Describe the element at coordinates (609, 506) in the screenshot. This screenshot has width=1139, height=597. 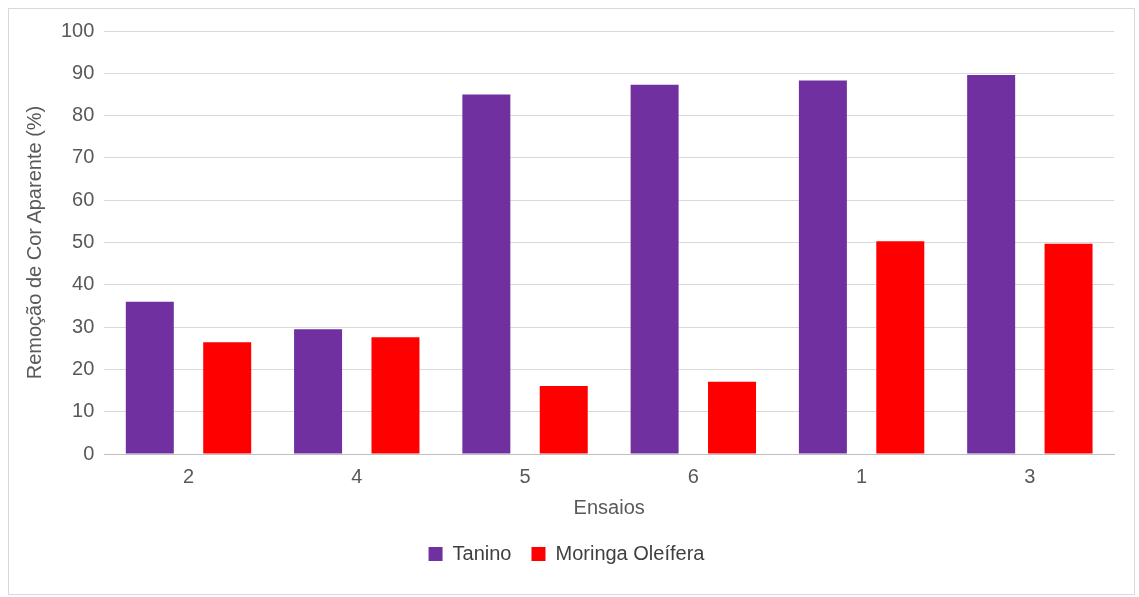
I see `x-axis-title: Ensaios` at that location.